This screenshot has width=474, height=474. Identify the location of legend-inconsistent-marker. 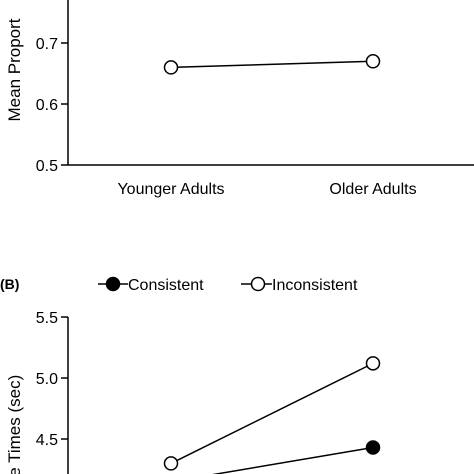
(258, 284).